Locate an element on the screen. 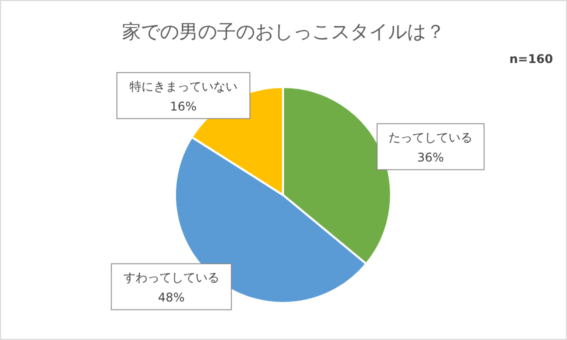 This screenshot has width=567, height=340. slice-label: すわってしている is located at coordinates (171, 277).